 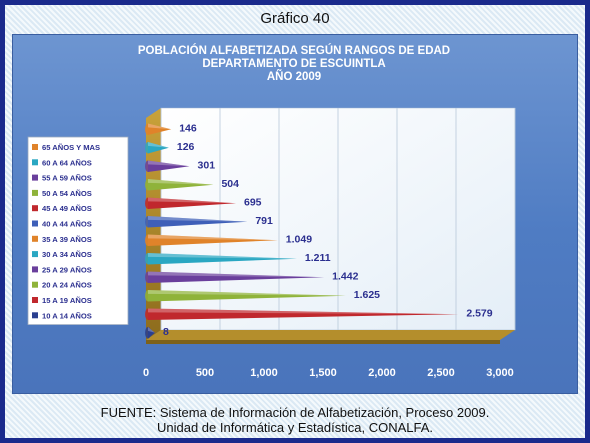 I want to click on legend-label: 40 A 44 AÑOS, so click(x=67, y=224).